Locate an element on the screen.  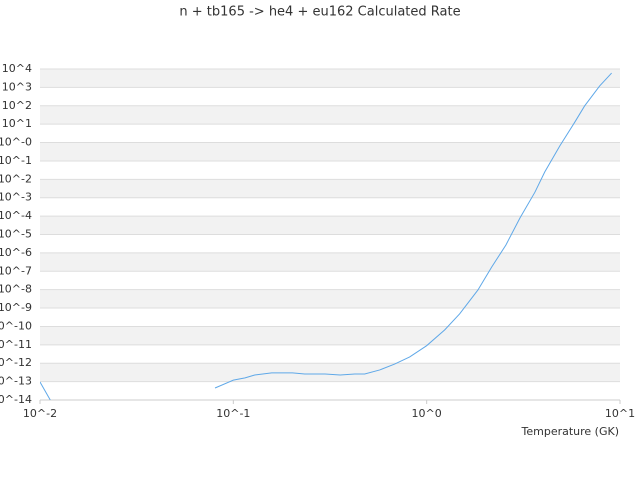
y-tick-label: 10^1 is located at coordinates (17, 123).